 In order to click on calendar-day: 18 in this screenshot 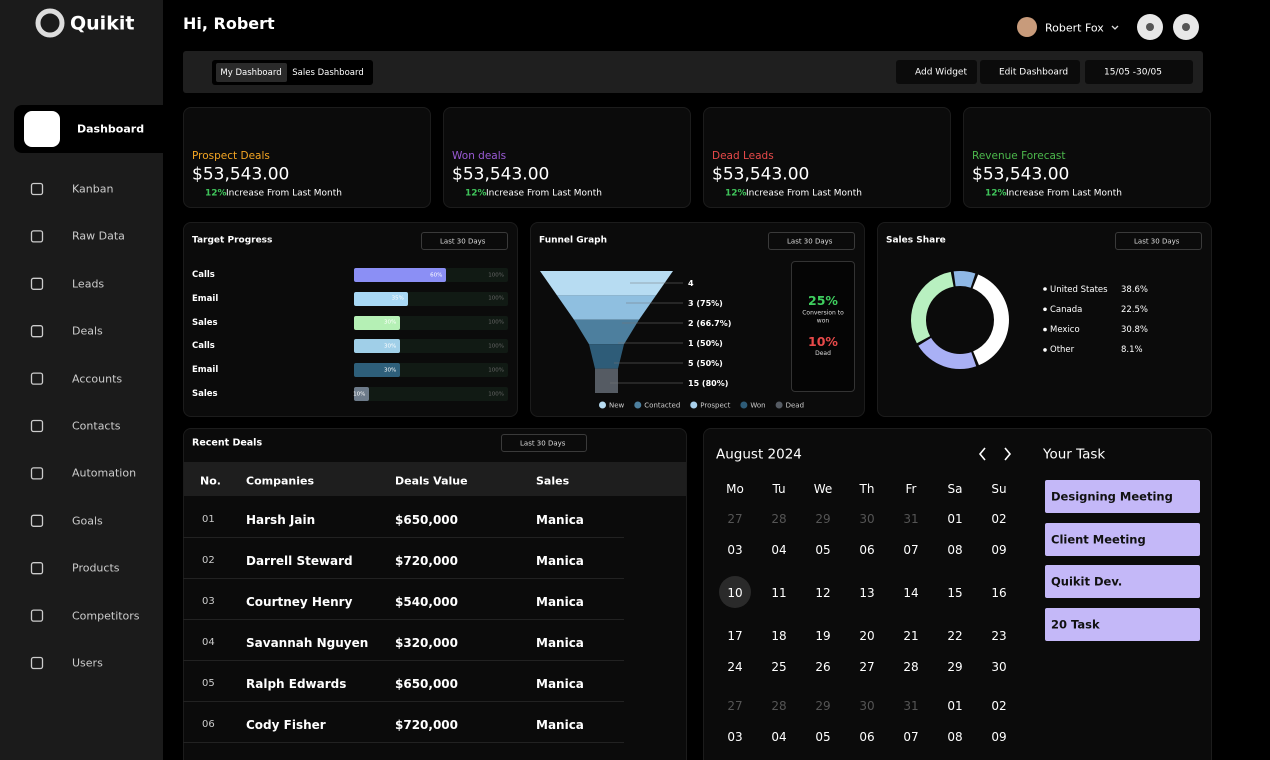, I will do `click(779, 635)`.